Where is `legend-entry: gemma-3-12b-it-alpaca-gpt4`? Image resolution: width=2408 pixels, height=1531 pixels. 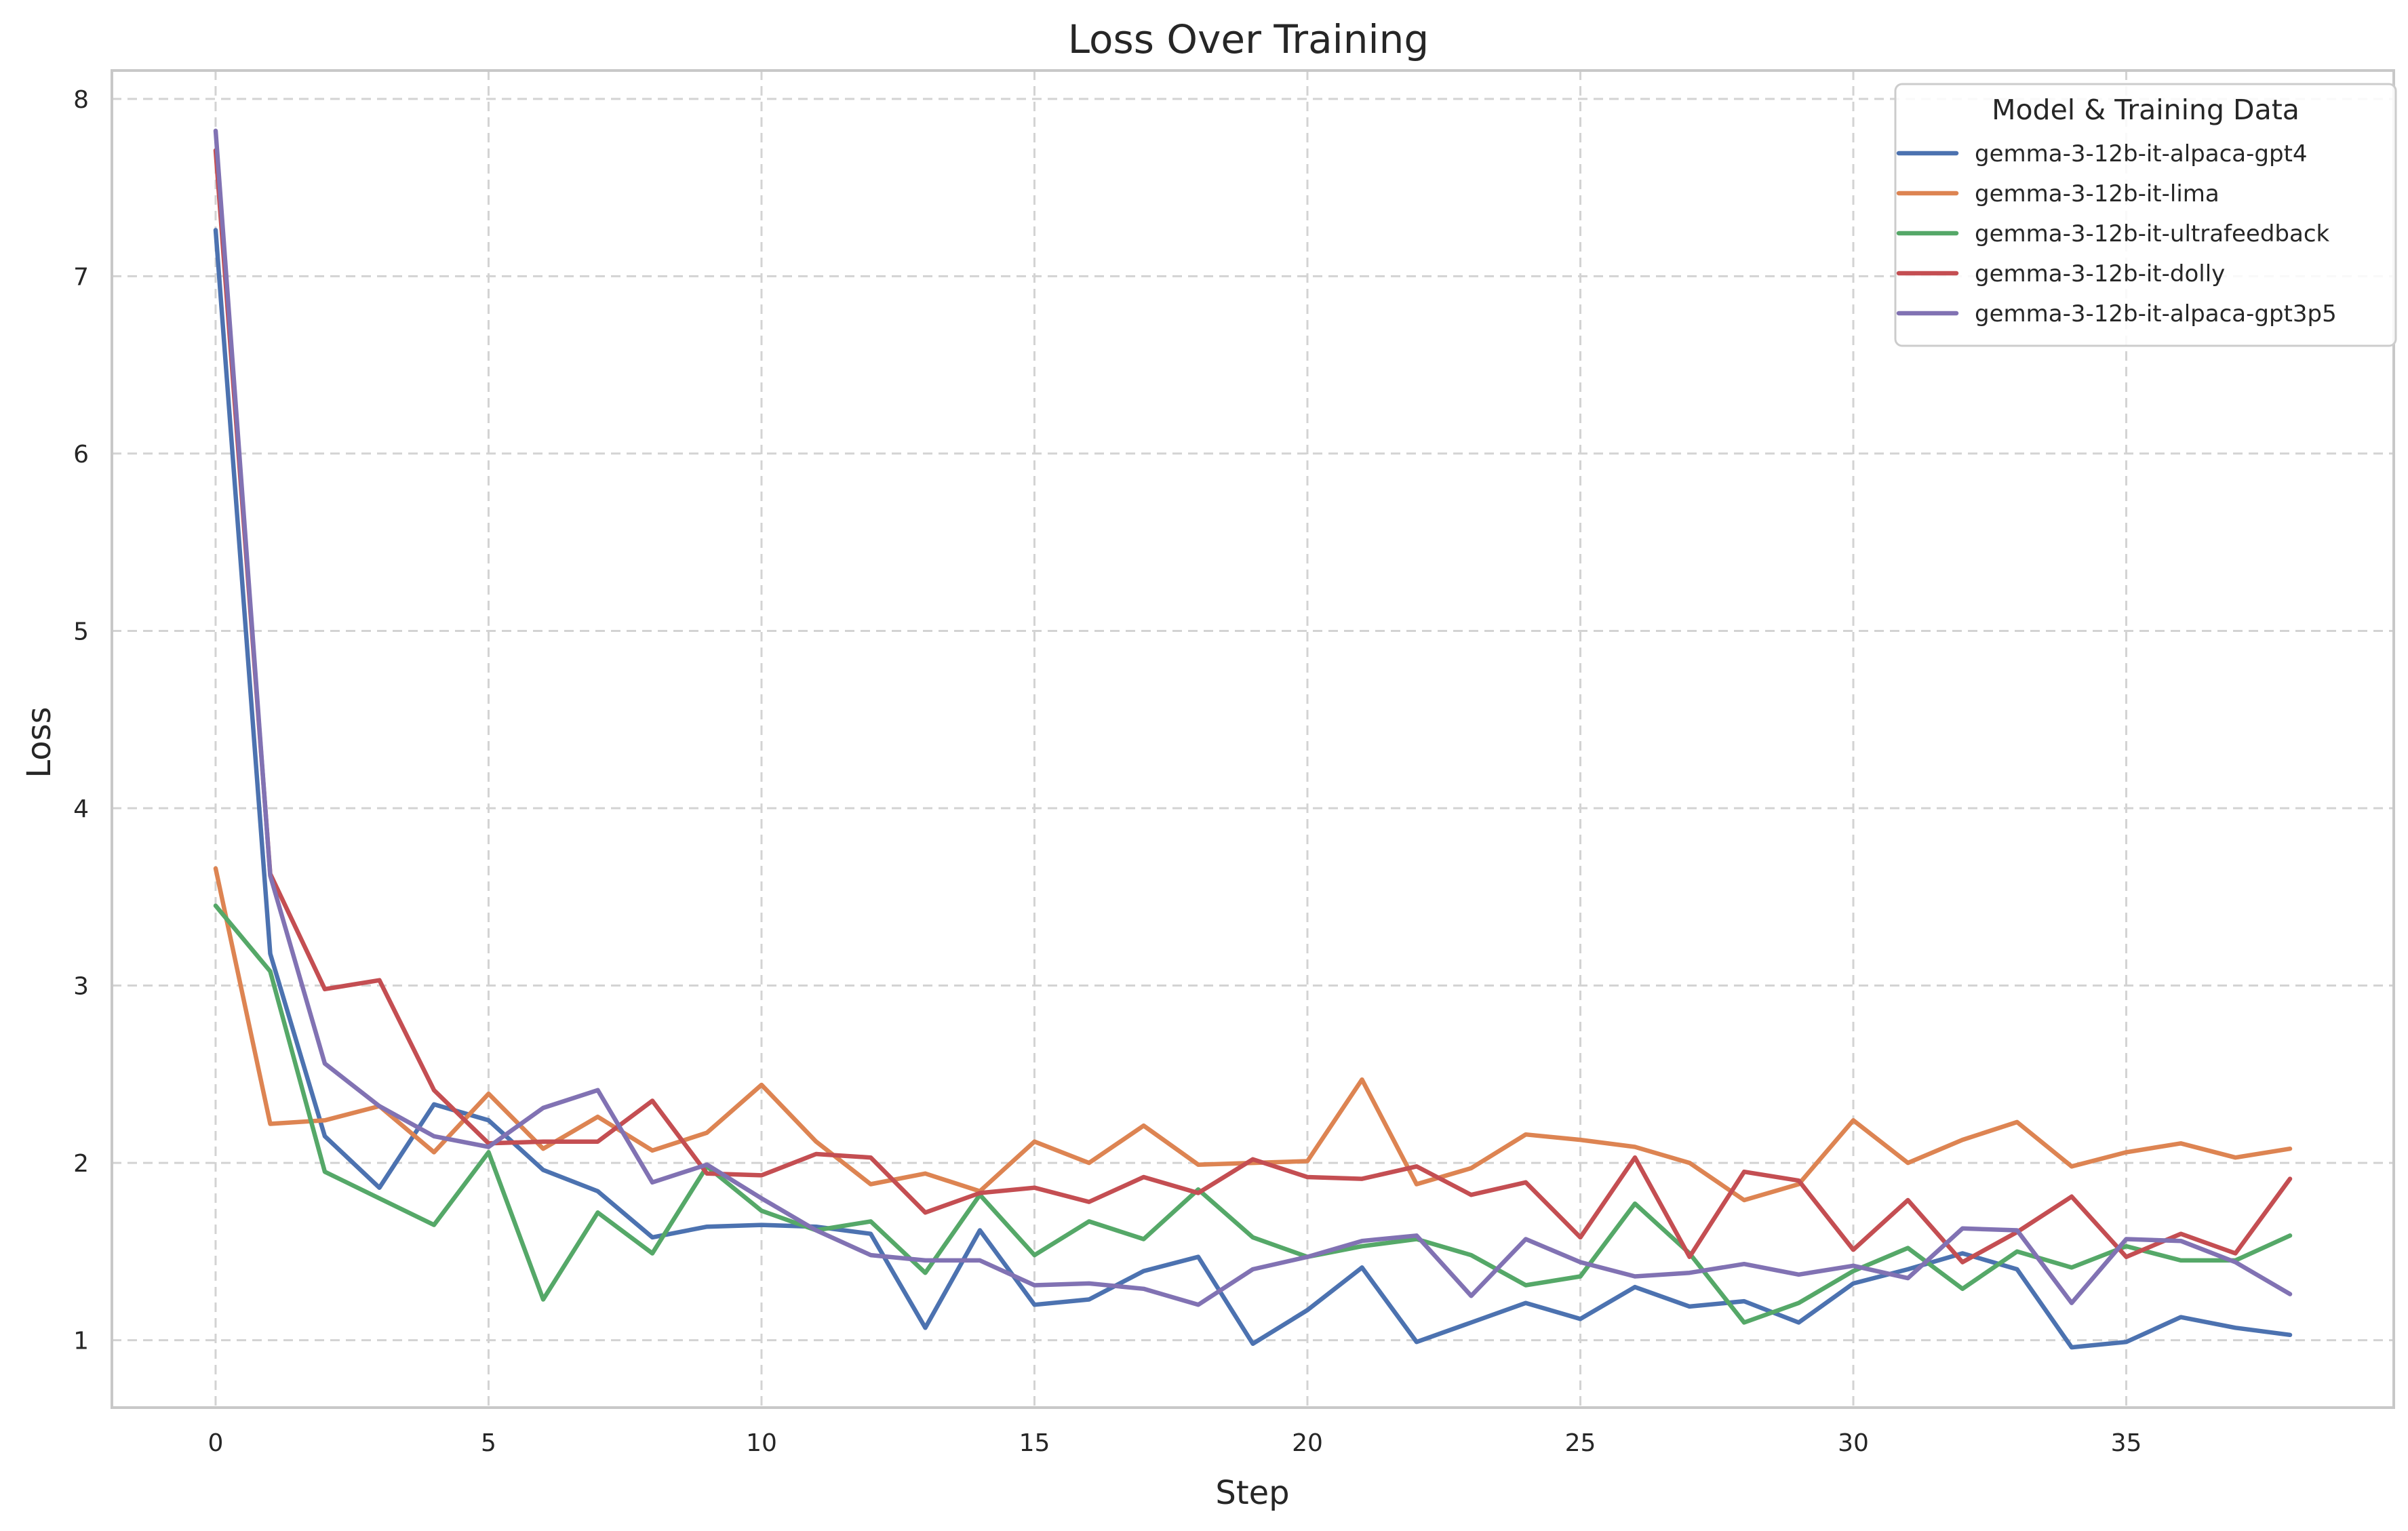 legend-entry: gemma-3-12b-it-alpaca-gpt4 is located at coordinates (2141, 153).